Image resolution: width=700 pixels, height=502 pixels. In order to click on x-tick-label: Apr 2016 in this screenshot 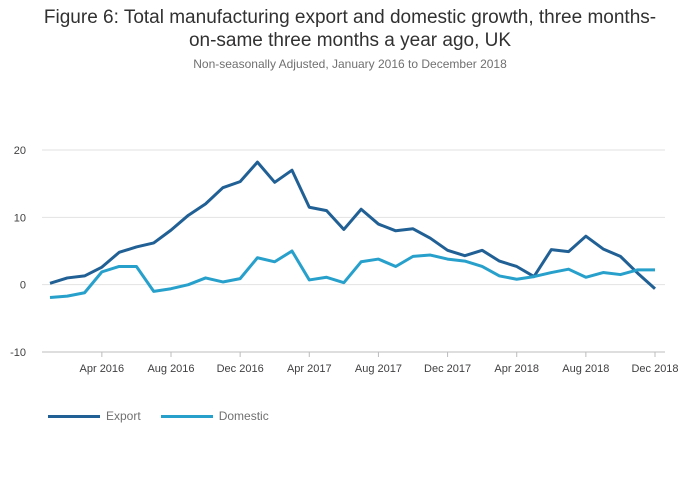, I will do `click(102, 369)`.